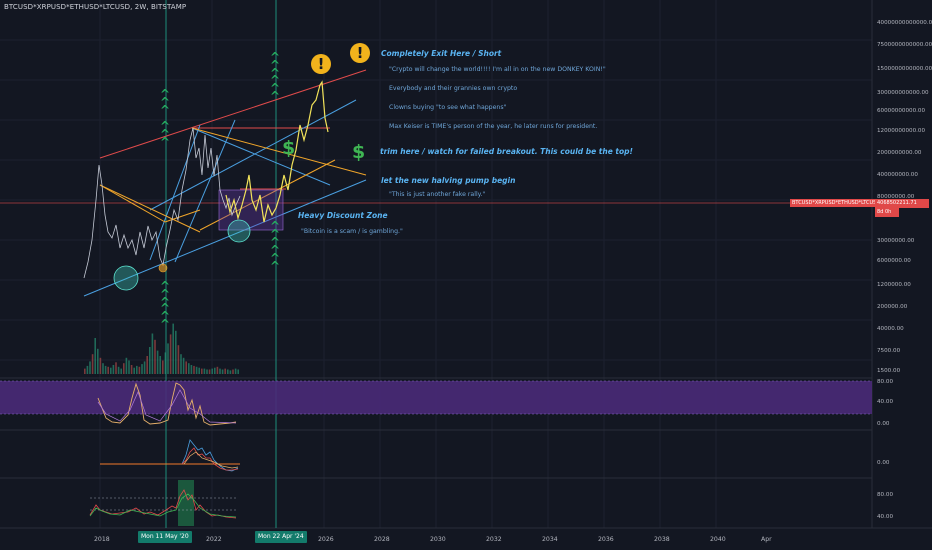  What do you see at coordinates (165, 537) in the screenshot?
I see `time-highlight-2020: Mon 11 May '20` at bounding box center [165, 537].